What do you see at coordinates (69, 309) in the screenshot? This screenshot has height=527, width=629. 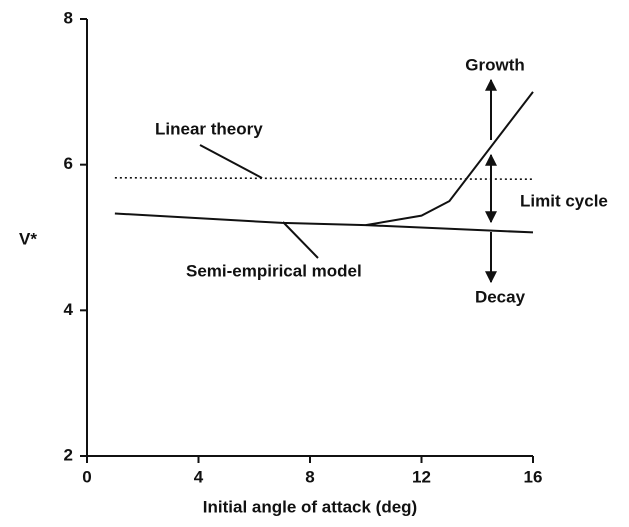 I see `y-tick-label: 4` at bounding box center [69, 309].